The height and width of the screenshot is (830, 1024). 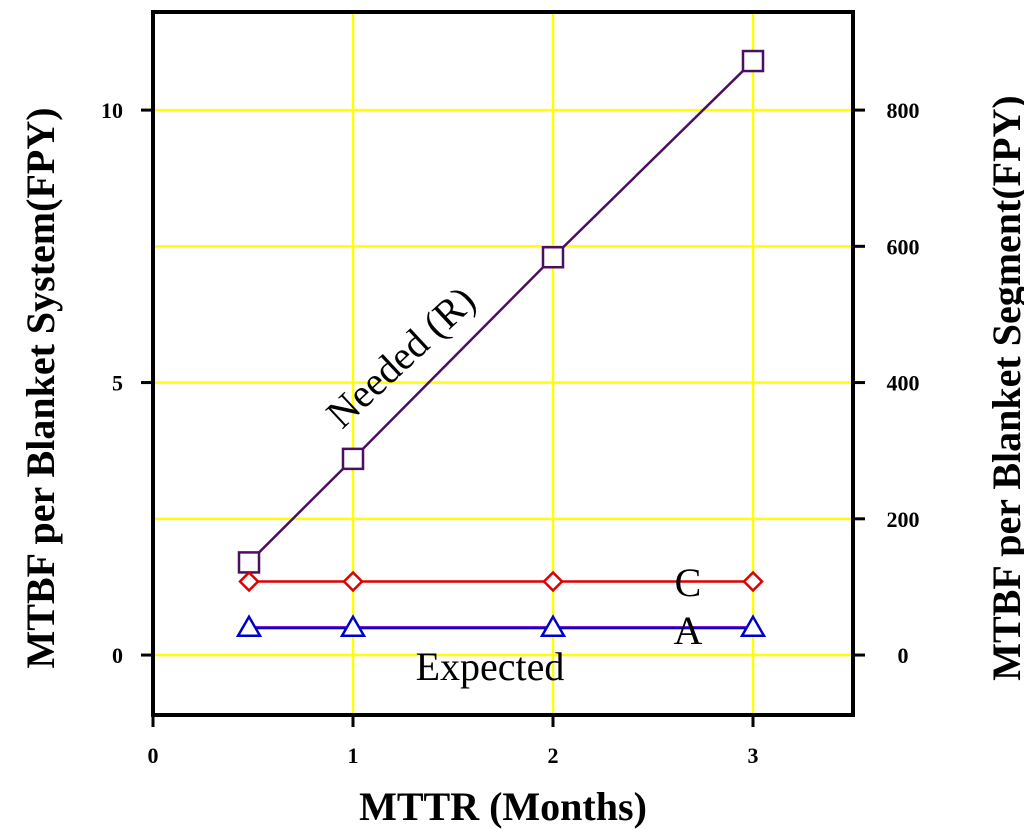 What do you see at coordinates (1004, 388) in the screenshot?
I see `y2-axis-title: MTBF per Blanket Segment(FPY)` at bounding box center [1004, 388].